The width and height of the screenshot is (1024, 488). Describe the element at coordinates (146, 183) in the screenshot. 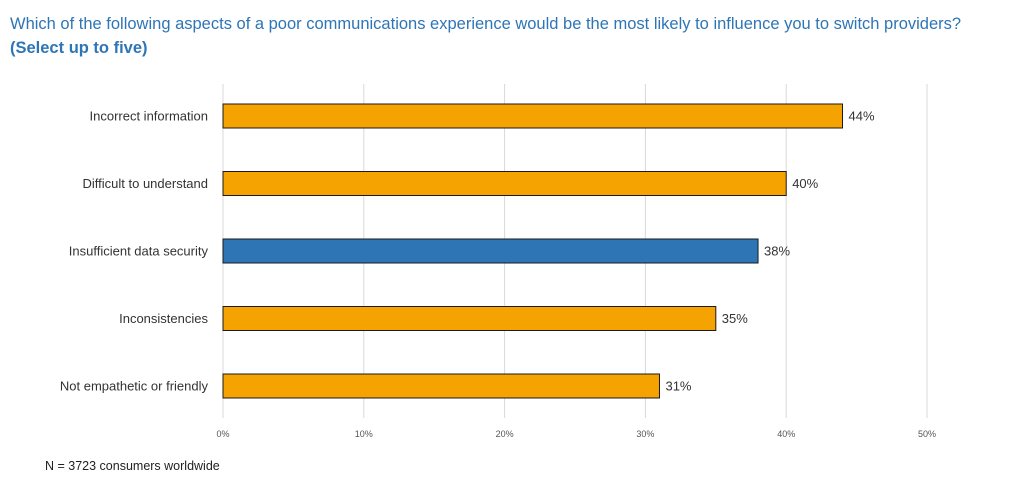

I see `category-label: Difficult to understand` at that location.